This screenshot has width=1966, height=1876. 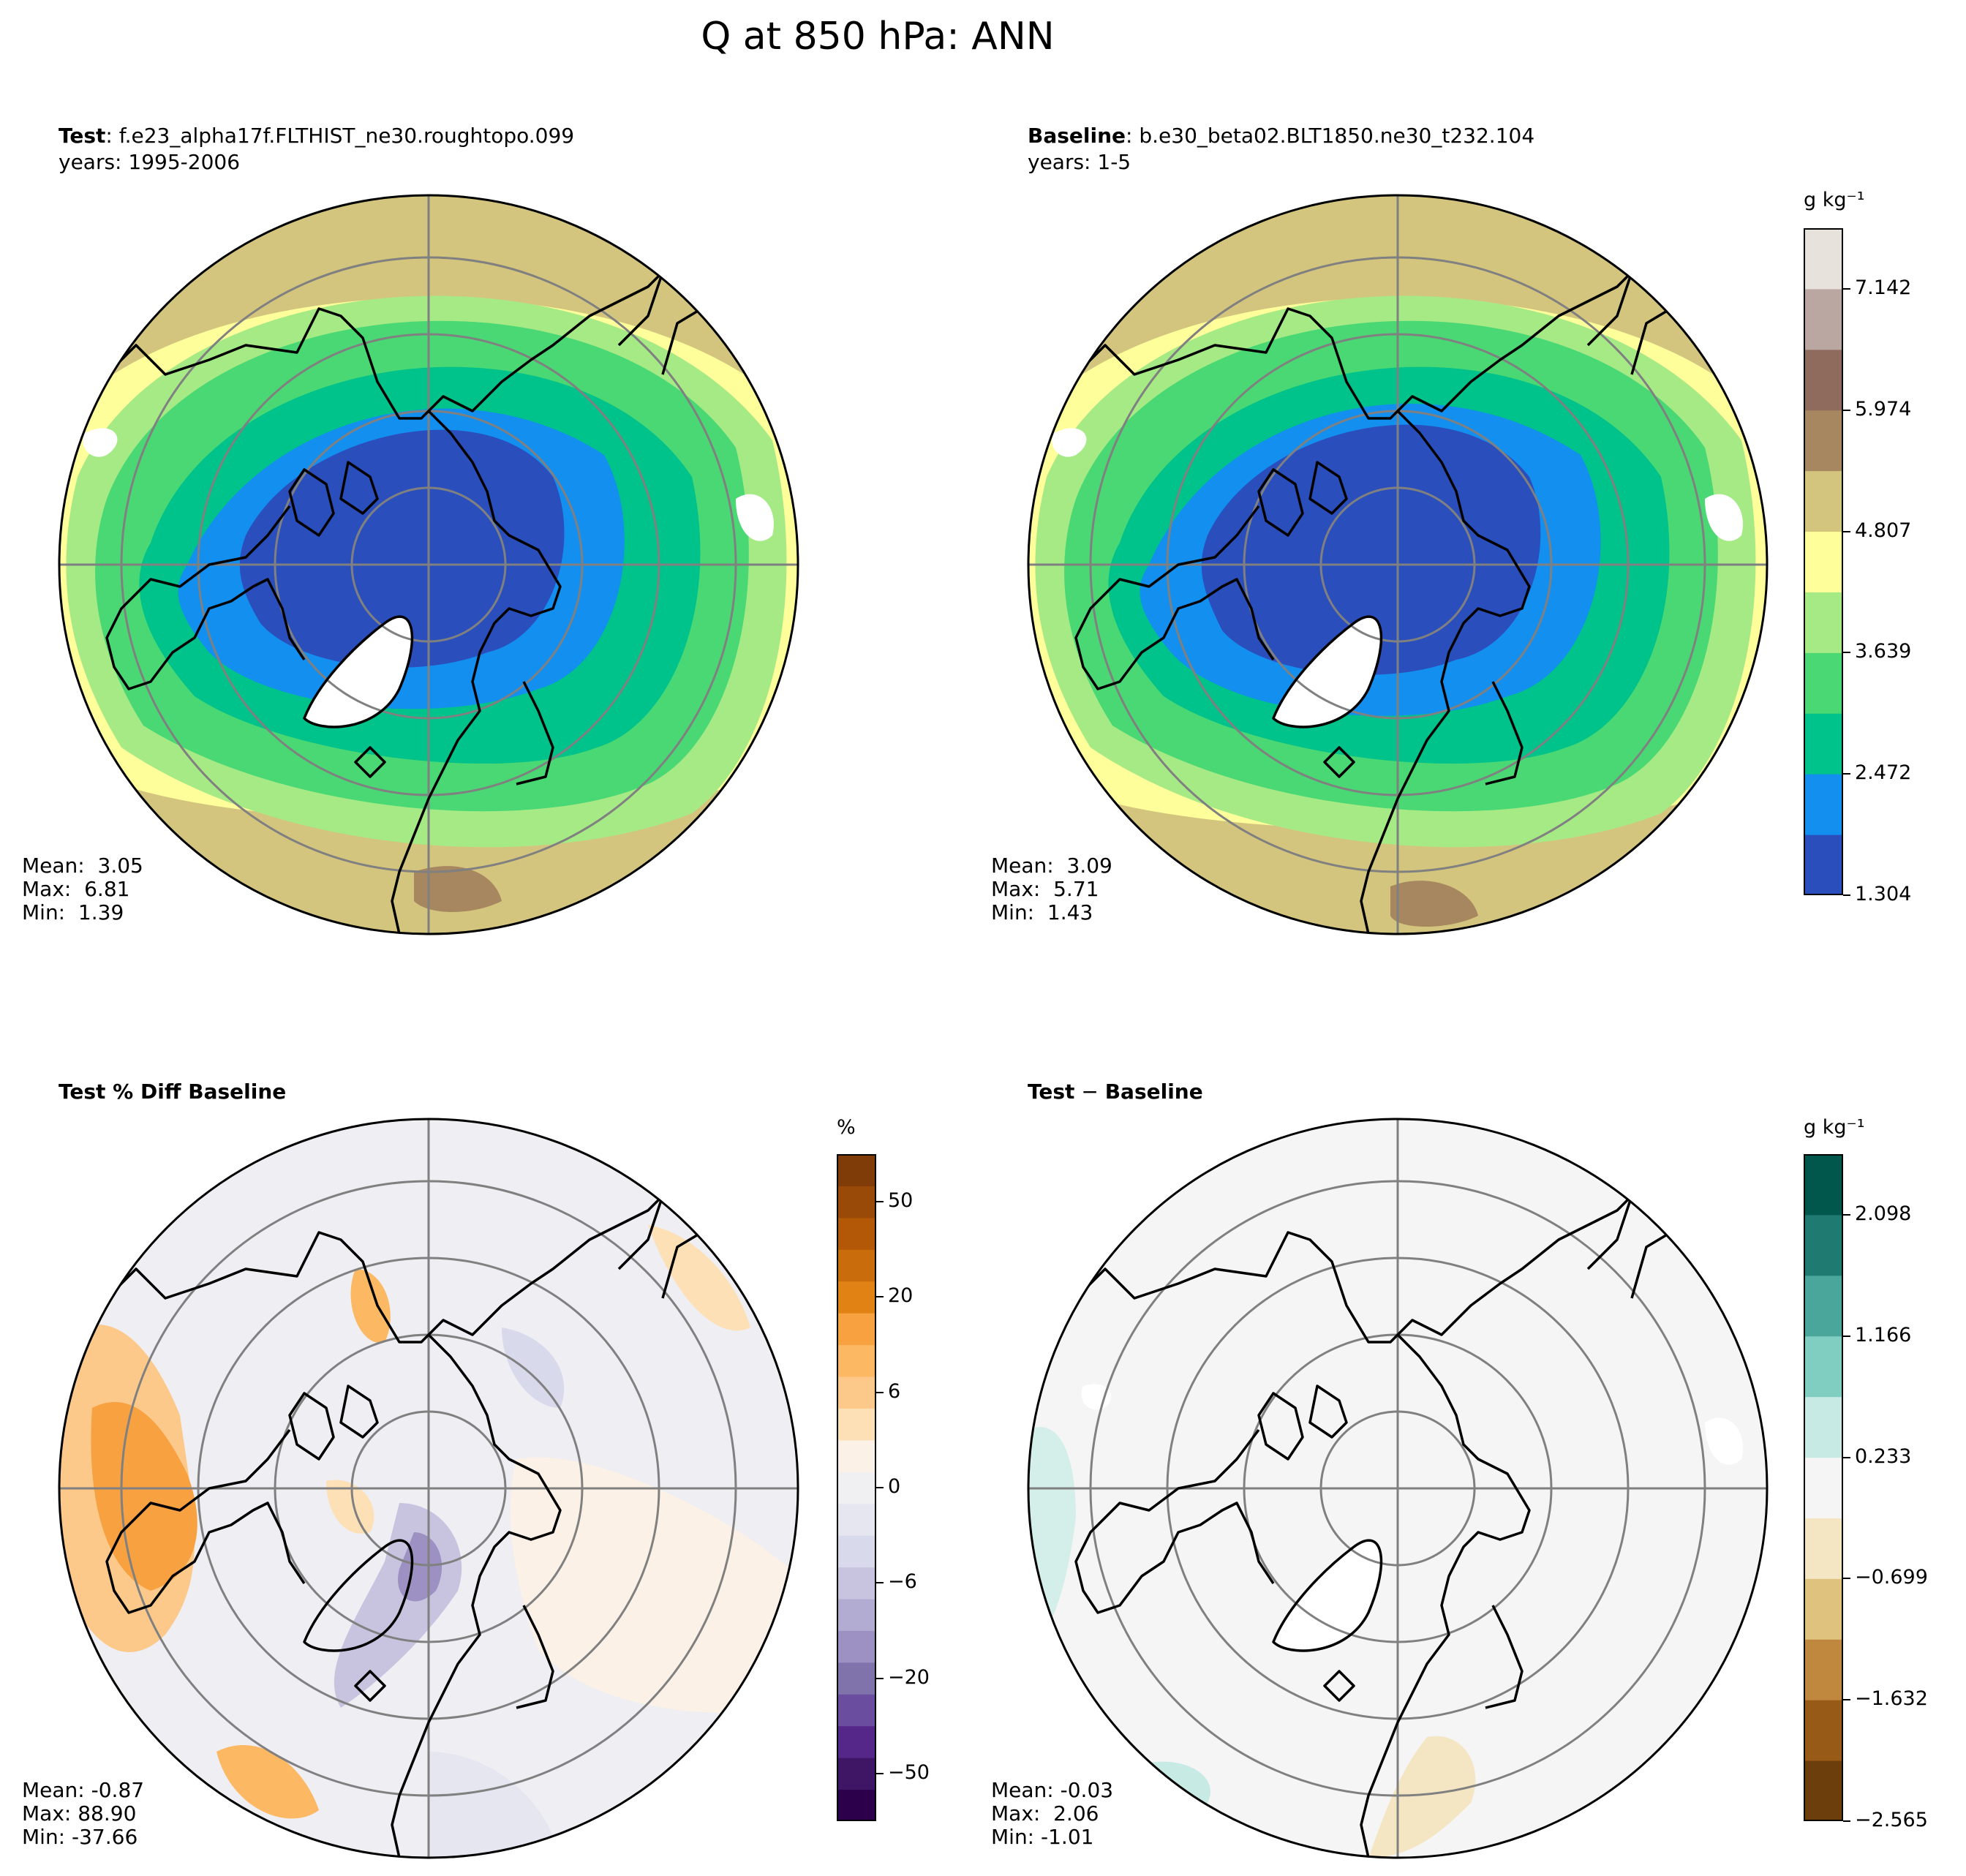 I want to click on diff-label-op: −, so click(x=1090, y=1092).